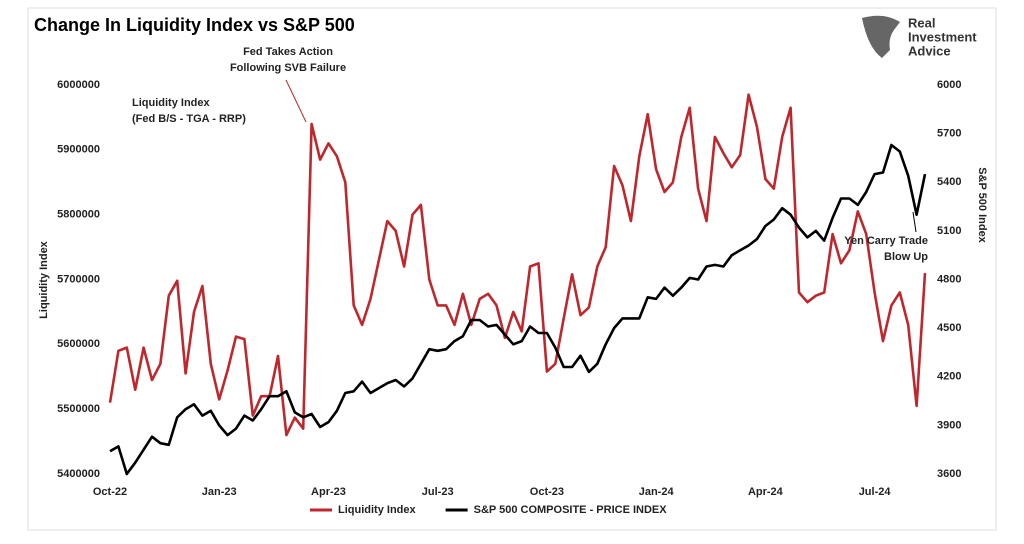 This screenshot has height=544, width=1024. Describe the element at coordinates (949, 425) in the screenshot. I see `y2-tick-label: 3900` at that location.